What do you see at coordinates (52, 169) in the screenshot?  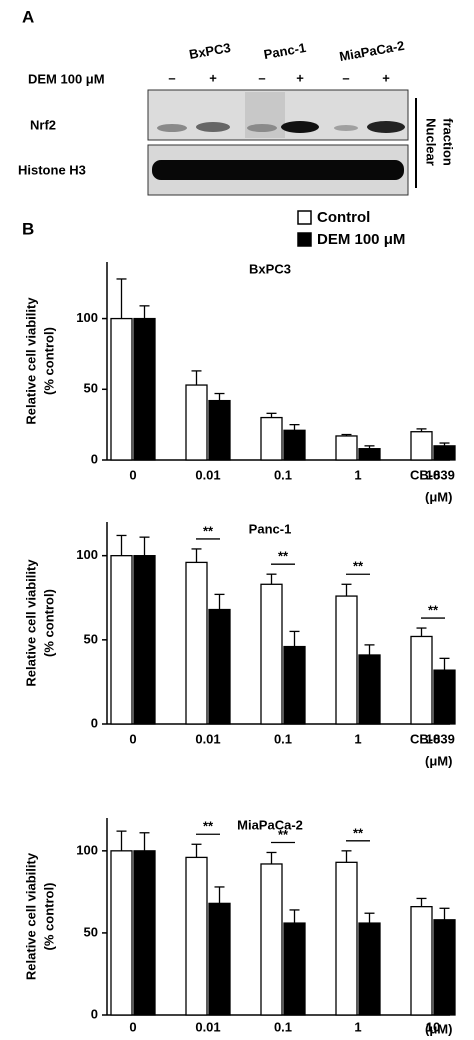 I see `row-label: Histone H3` at bounding box center [52, 169].